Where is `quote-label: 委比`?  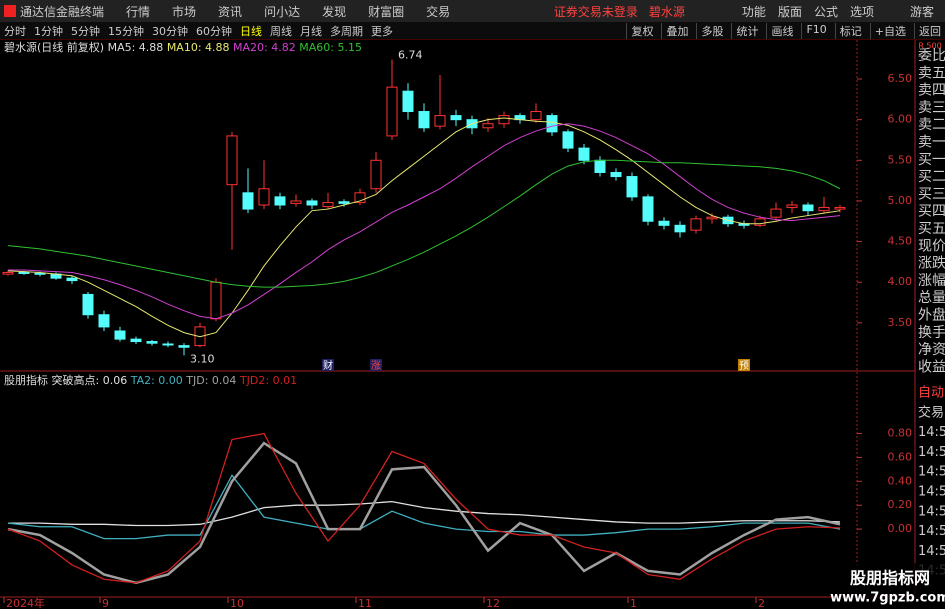 quote-label: 委比 is located at coordinates (931, 56).